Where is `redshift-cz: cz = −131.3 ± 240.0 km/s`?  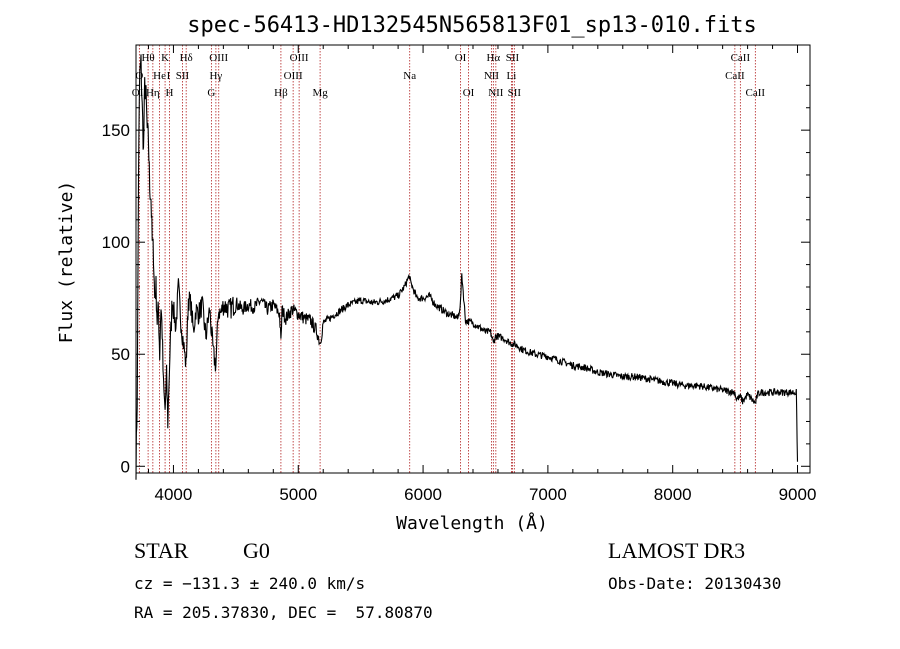 redshift-cz: cz = −131.3 ± 240.0 km/s is located at coordinates (250, 583).